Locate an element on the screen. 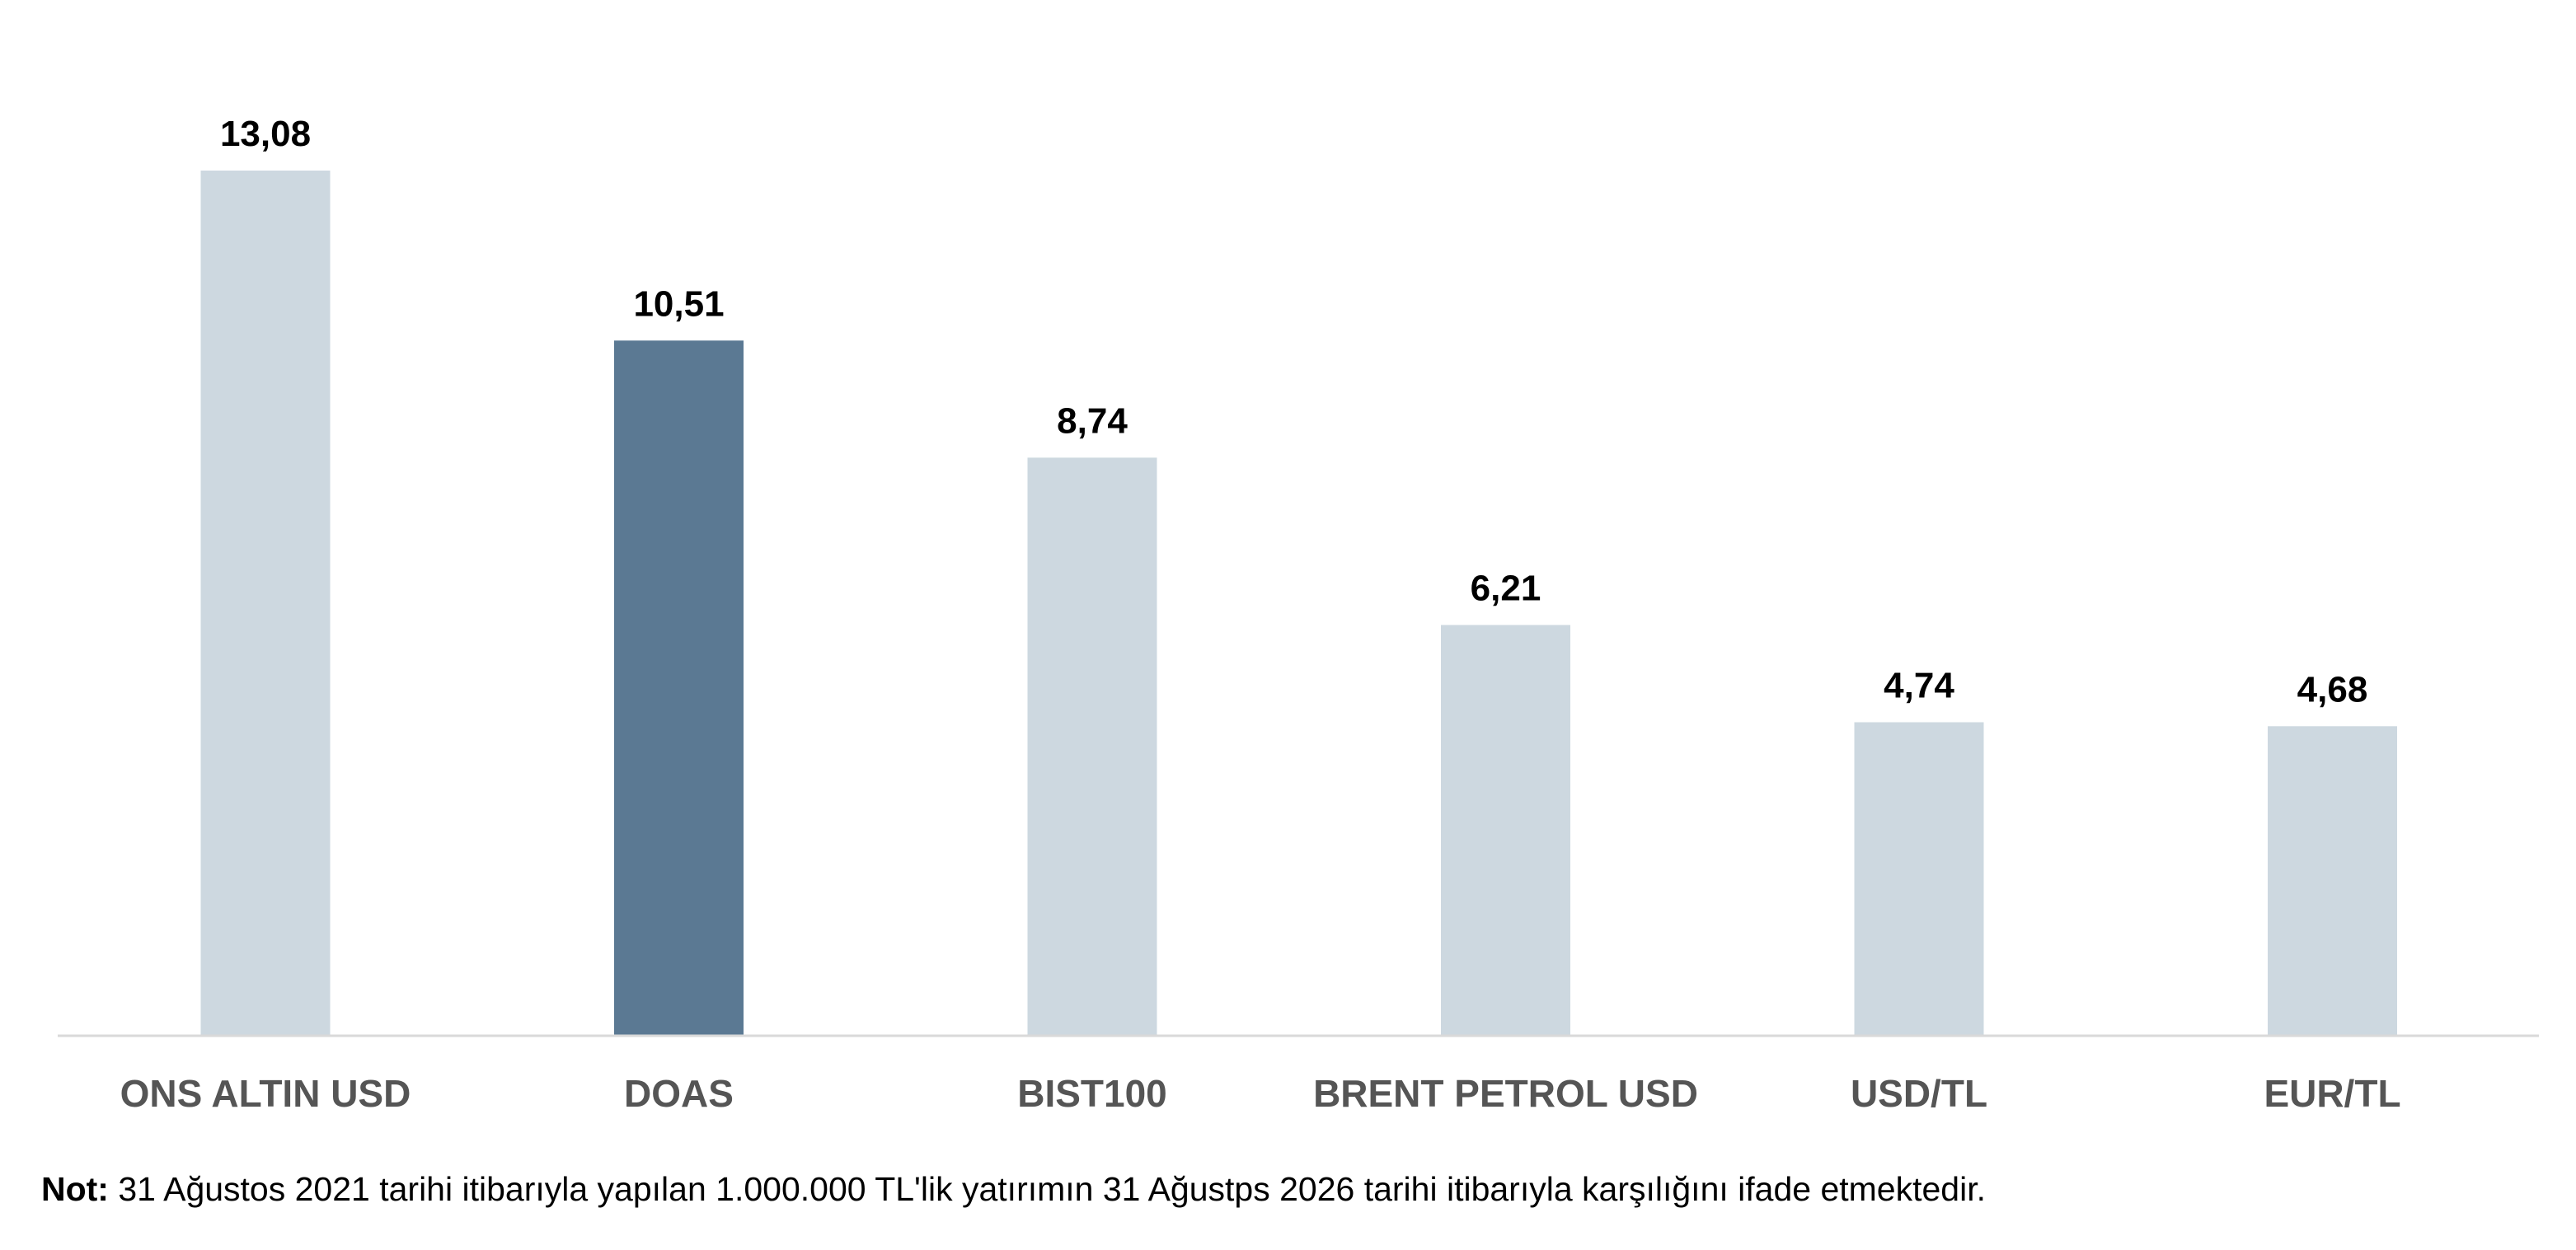 This screenshot has width=2576, height=1250. category-label-brent-petrol-usd: BRENT PETROL USD is located at coordinates (1505, 1093).